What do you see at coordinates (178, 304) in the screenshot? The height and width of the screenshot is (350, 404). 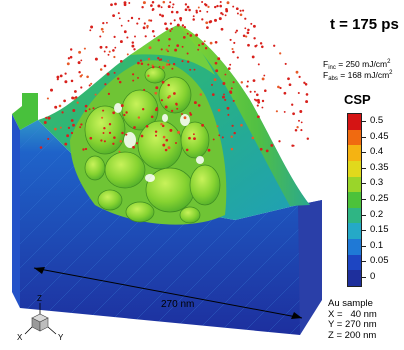 I see `dimension-label: 270 nm` at bounding box center [178, 304].